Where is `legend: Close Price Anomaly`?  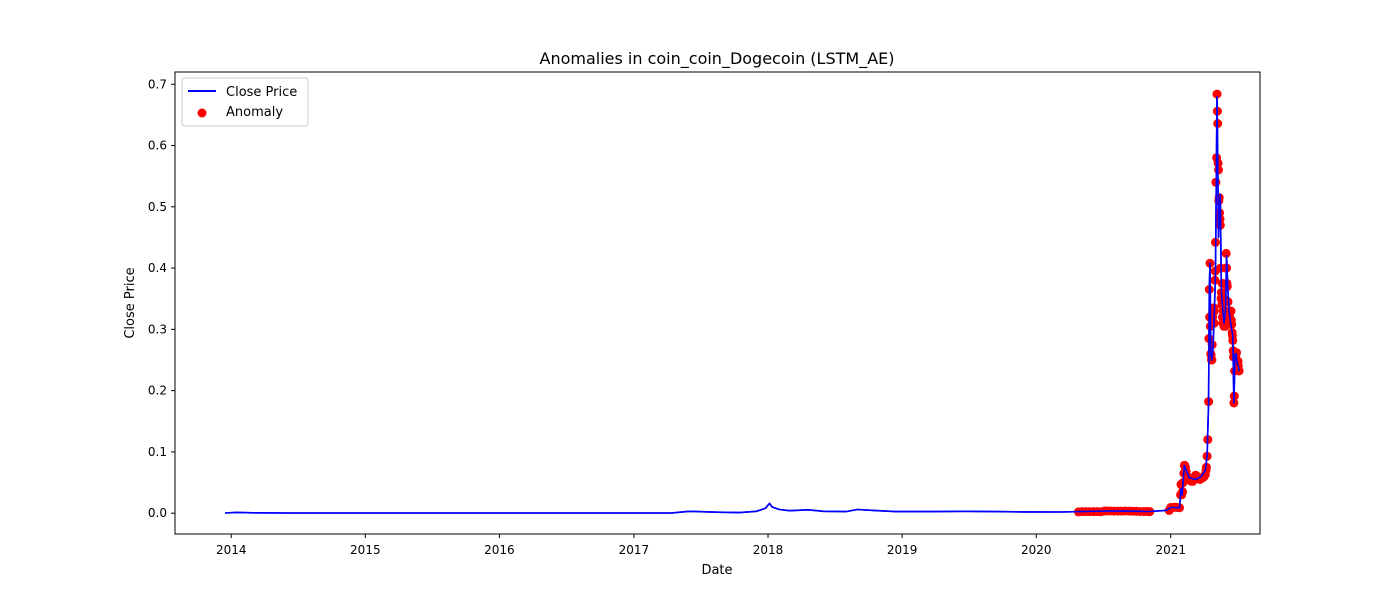
legend: Close Price Anomaly is located at coordinates (245, 102).